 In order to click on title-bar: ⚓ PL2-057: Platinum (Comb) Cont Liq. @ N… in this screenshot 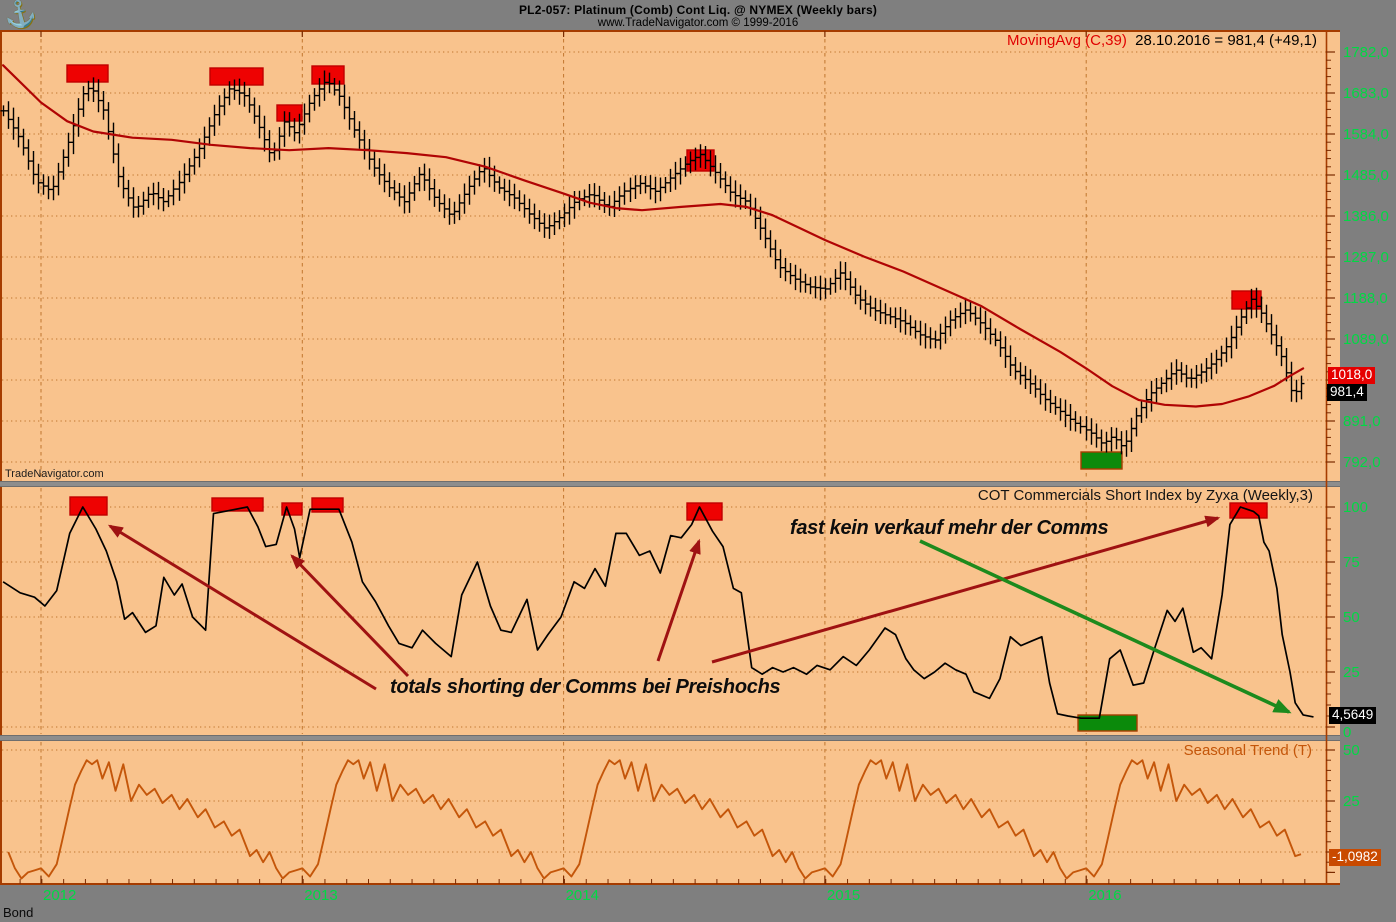, I will do `click(698, 16)`.